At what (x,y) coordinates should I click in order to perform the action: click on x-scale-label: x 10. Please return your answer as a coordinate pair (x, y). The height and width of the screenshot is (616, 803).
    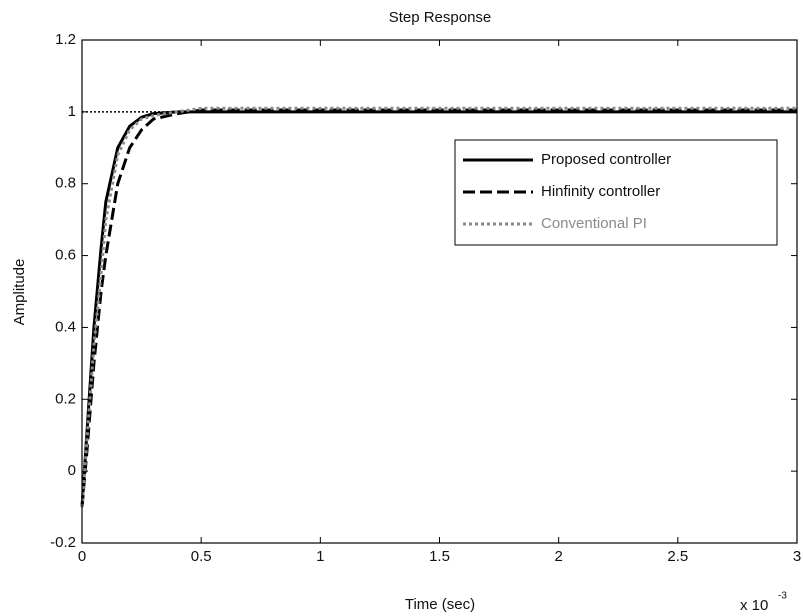
    Looking at the image, I should click on (754, 605).